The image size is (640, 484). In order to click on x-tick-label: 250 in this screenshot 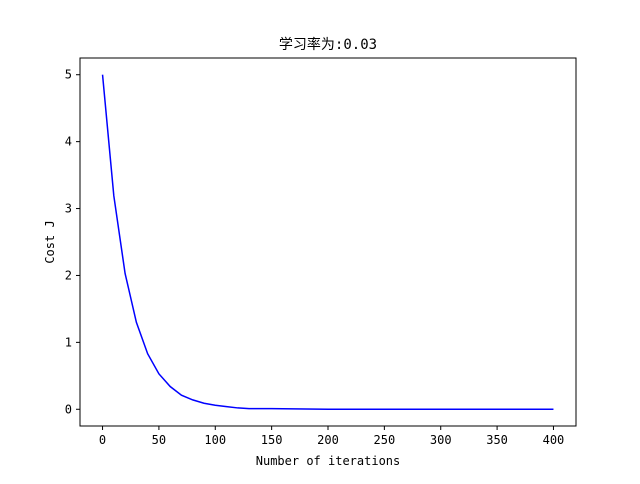, I will do `click(385, 440)`.